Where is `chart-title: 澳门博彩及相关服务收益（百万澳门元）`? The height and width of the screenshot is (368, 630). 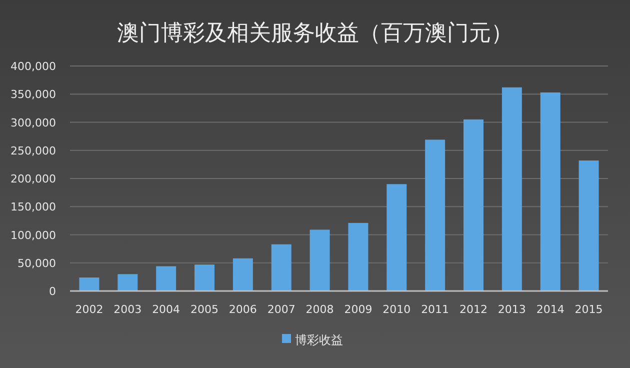 chart-title: 澳门博彩及相关服务收益（百万澳门元） is located at coordinates (315, 33).